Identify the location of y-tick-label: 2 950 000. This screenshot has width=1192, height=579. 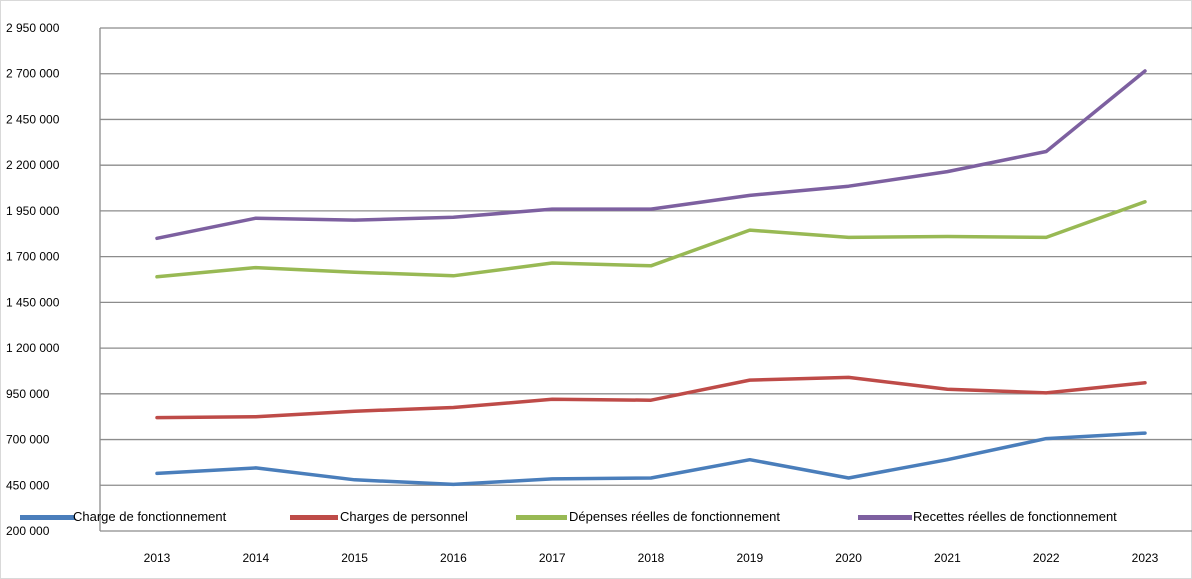
(33, 28).